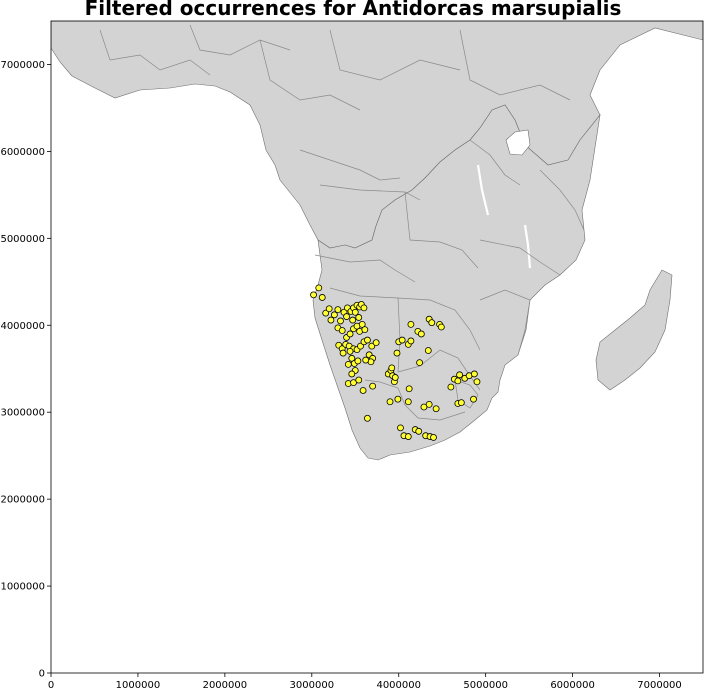 The height and width of the screenshot is (690, 706). What do you see at coordinates (527, 246) in the screenshot?
I see `lake-malawi` at bounding box center [527, 246].